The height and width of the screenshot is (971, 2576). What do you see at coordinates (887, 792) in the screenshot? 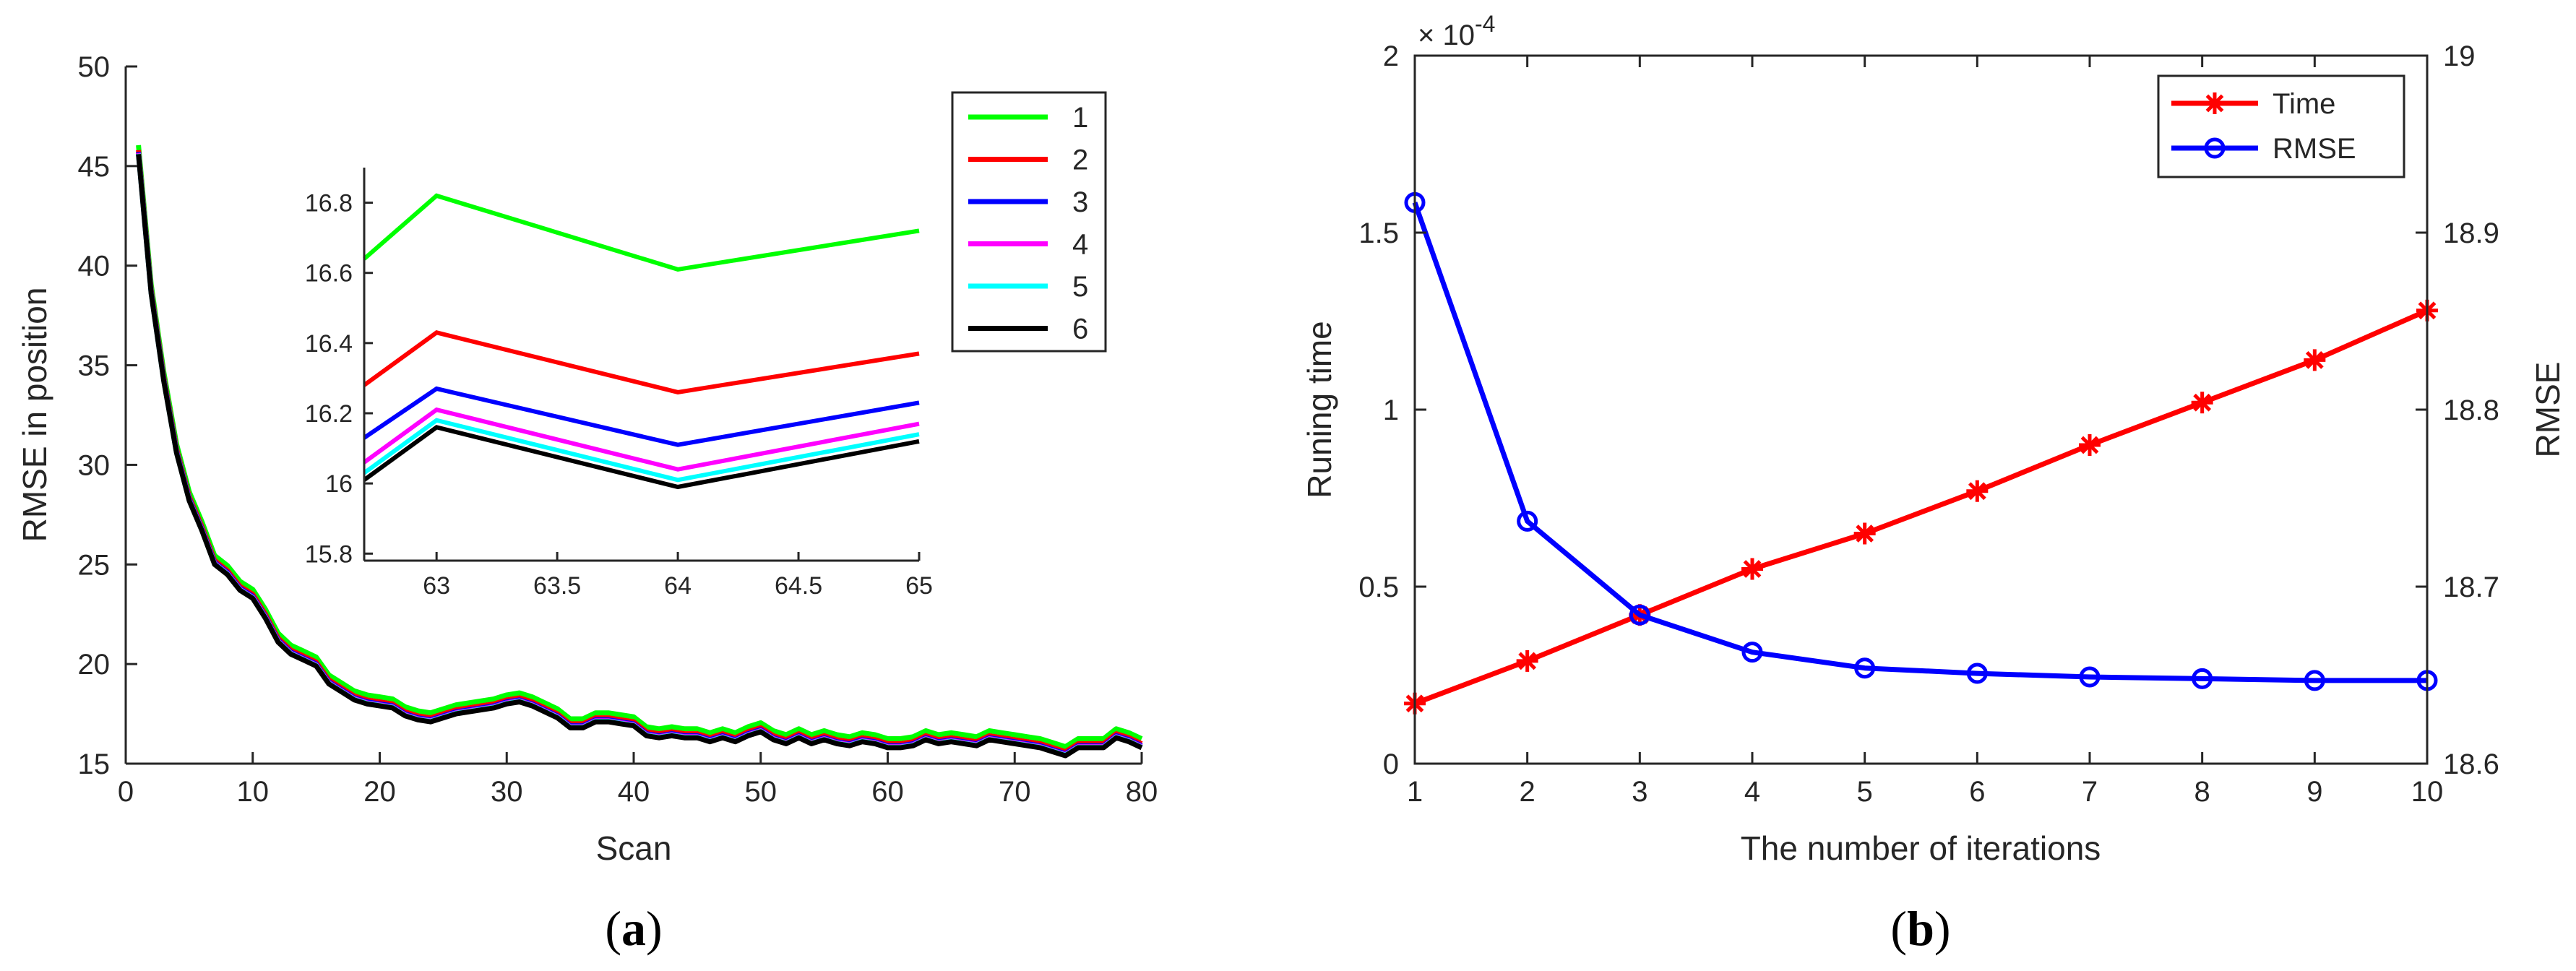
I see `x-tick-label-a: 60` at bounding box center [887, 792].